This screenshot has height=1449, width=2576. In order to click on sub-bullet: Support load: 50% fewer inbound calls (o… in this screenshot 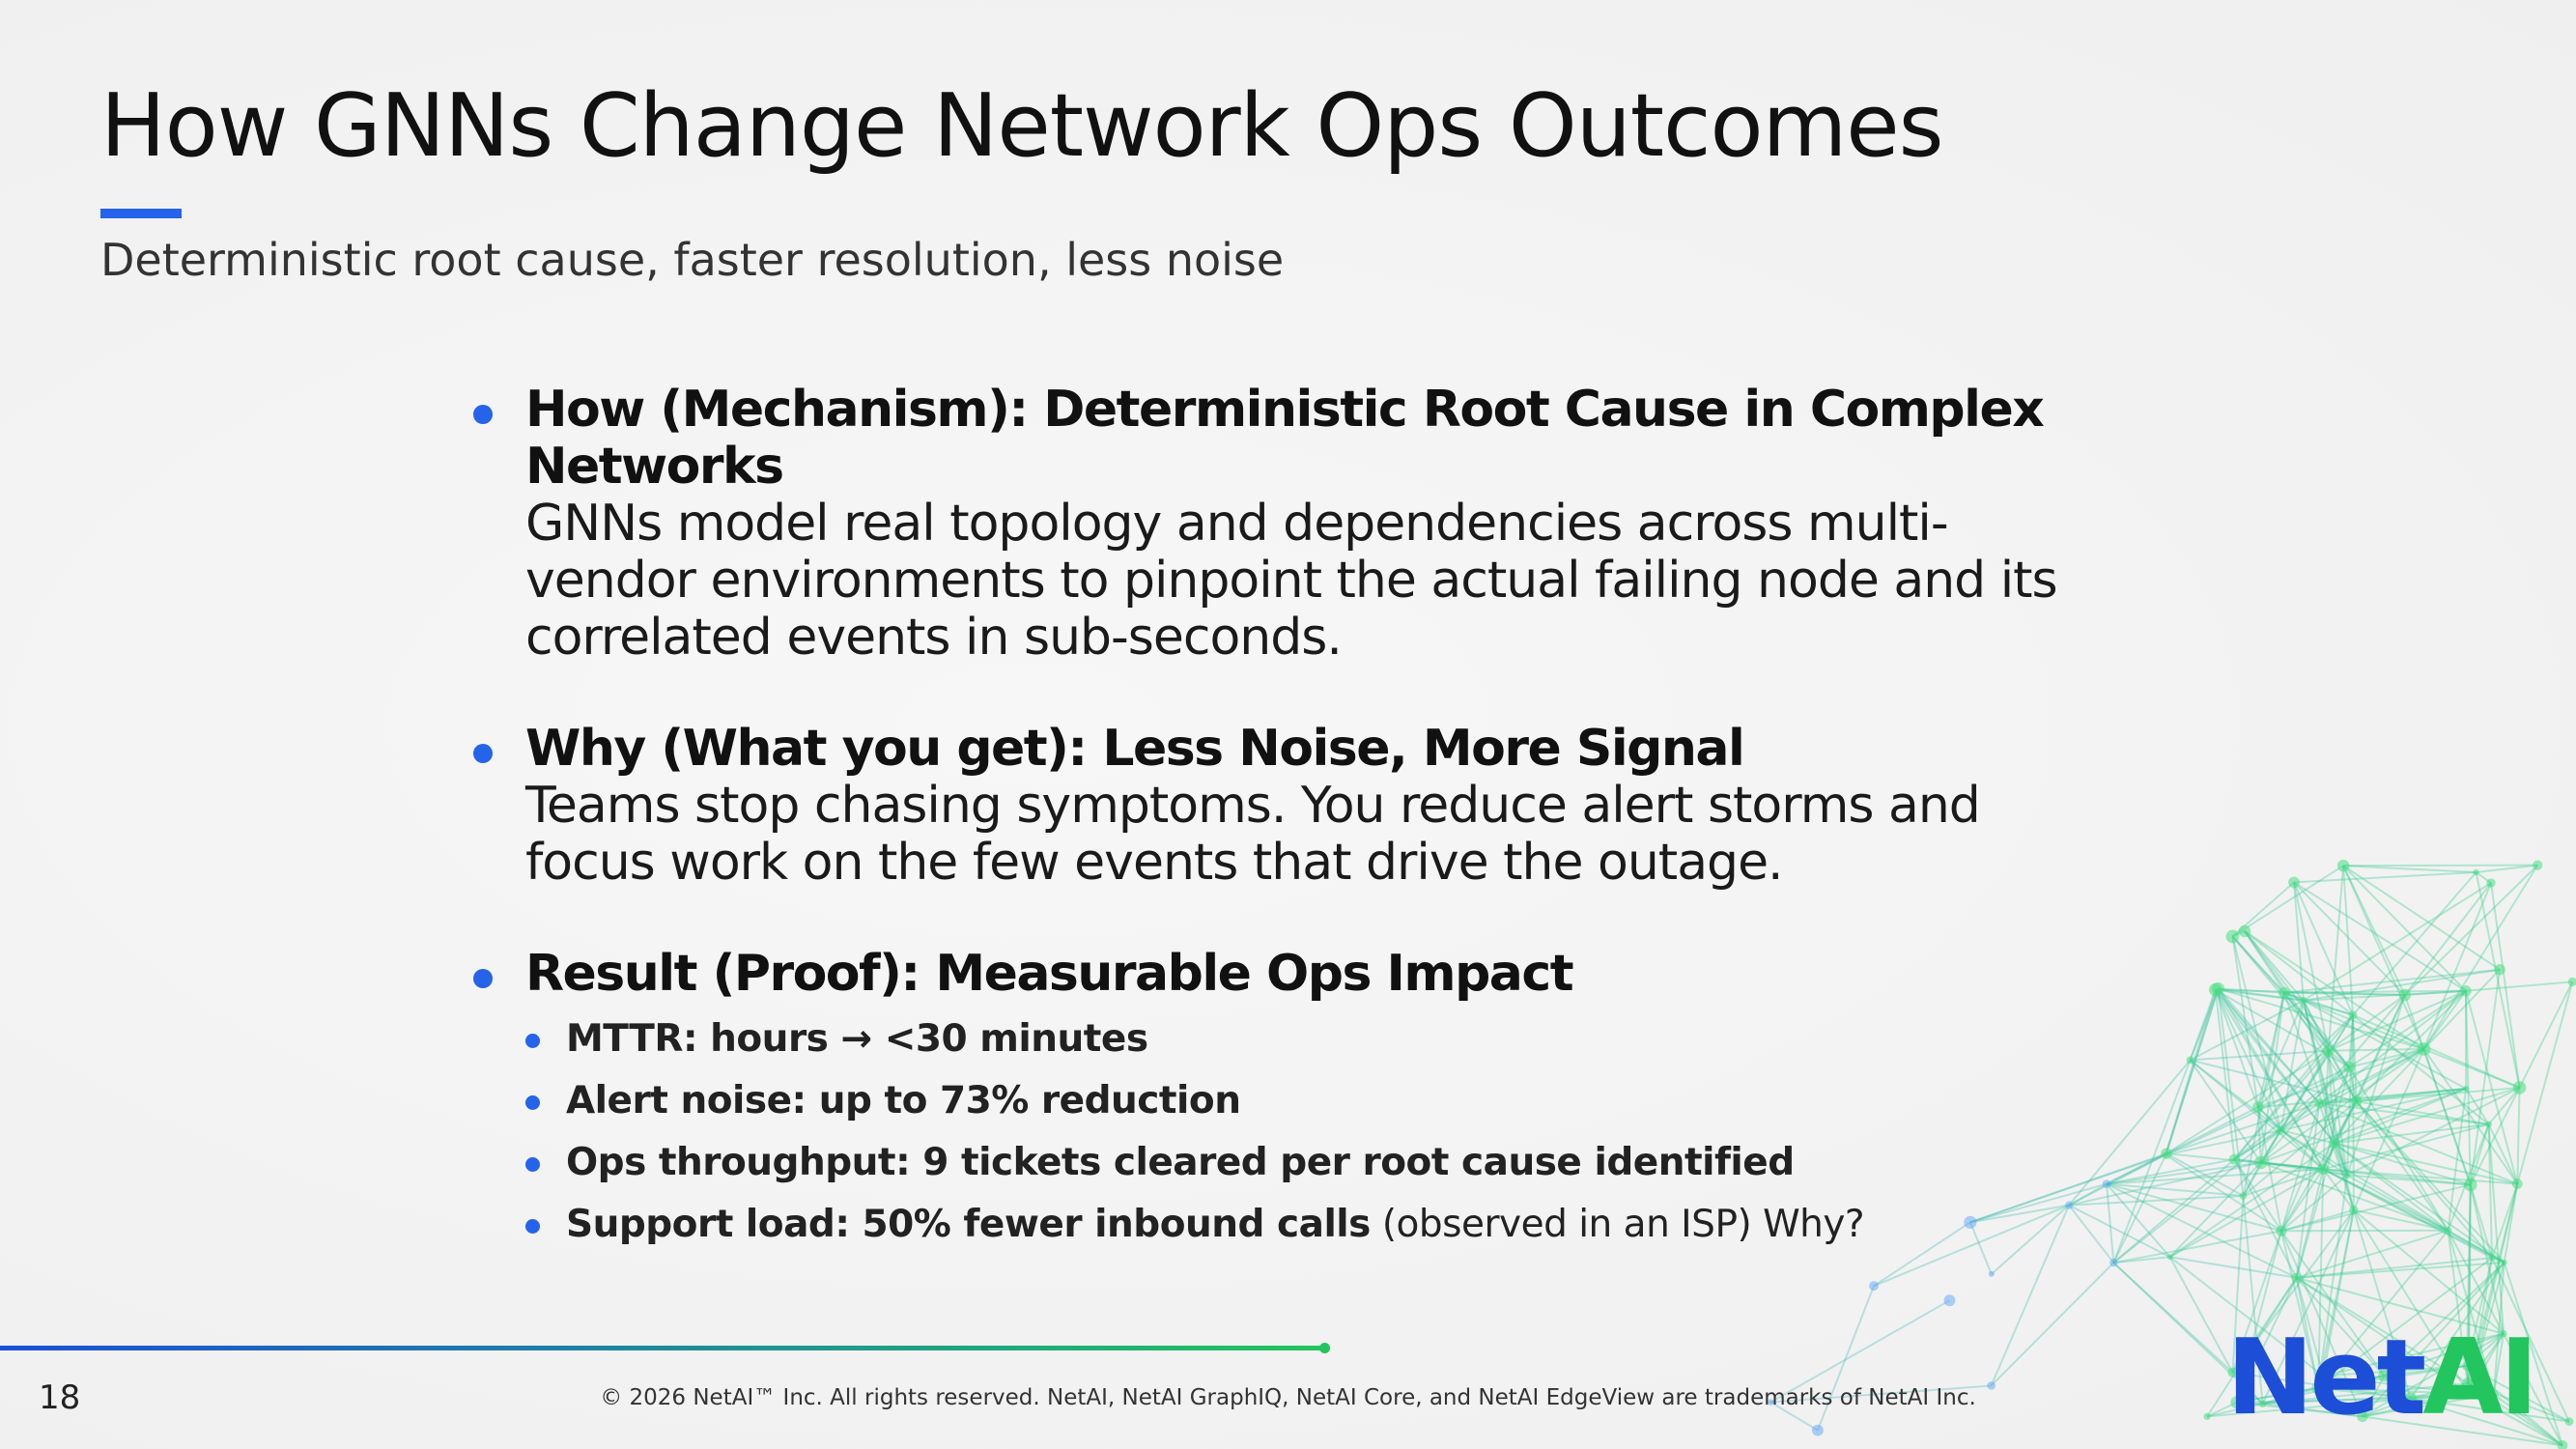, I will do `click(1320, 1225)`.